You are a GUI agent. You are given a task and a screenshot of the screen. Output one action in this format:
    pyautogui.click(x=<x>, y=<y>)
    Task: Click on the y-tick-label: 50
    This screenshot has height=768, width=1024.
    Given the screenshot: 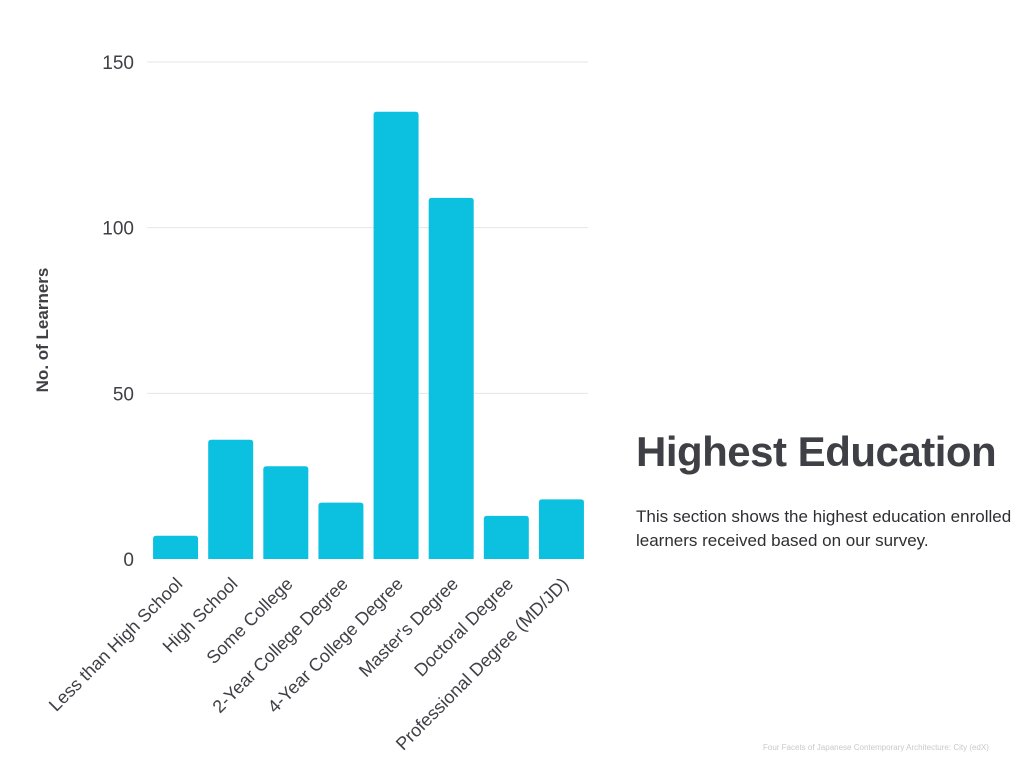 What is the action you would take?
    pyautogui.click(x=123, y=394)
    